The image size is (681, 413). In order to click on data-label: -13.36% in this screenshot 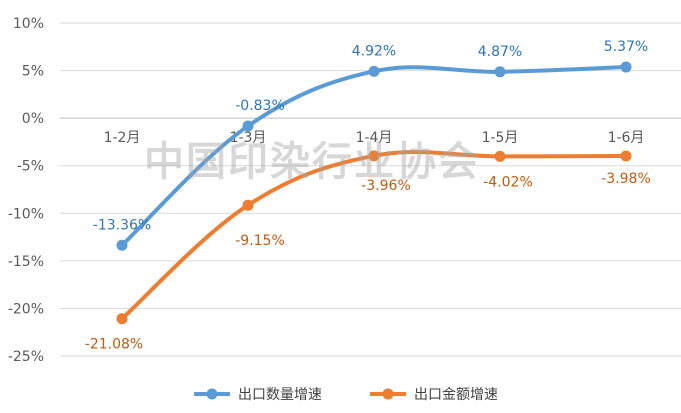, I will do `click(122, 225)`.